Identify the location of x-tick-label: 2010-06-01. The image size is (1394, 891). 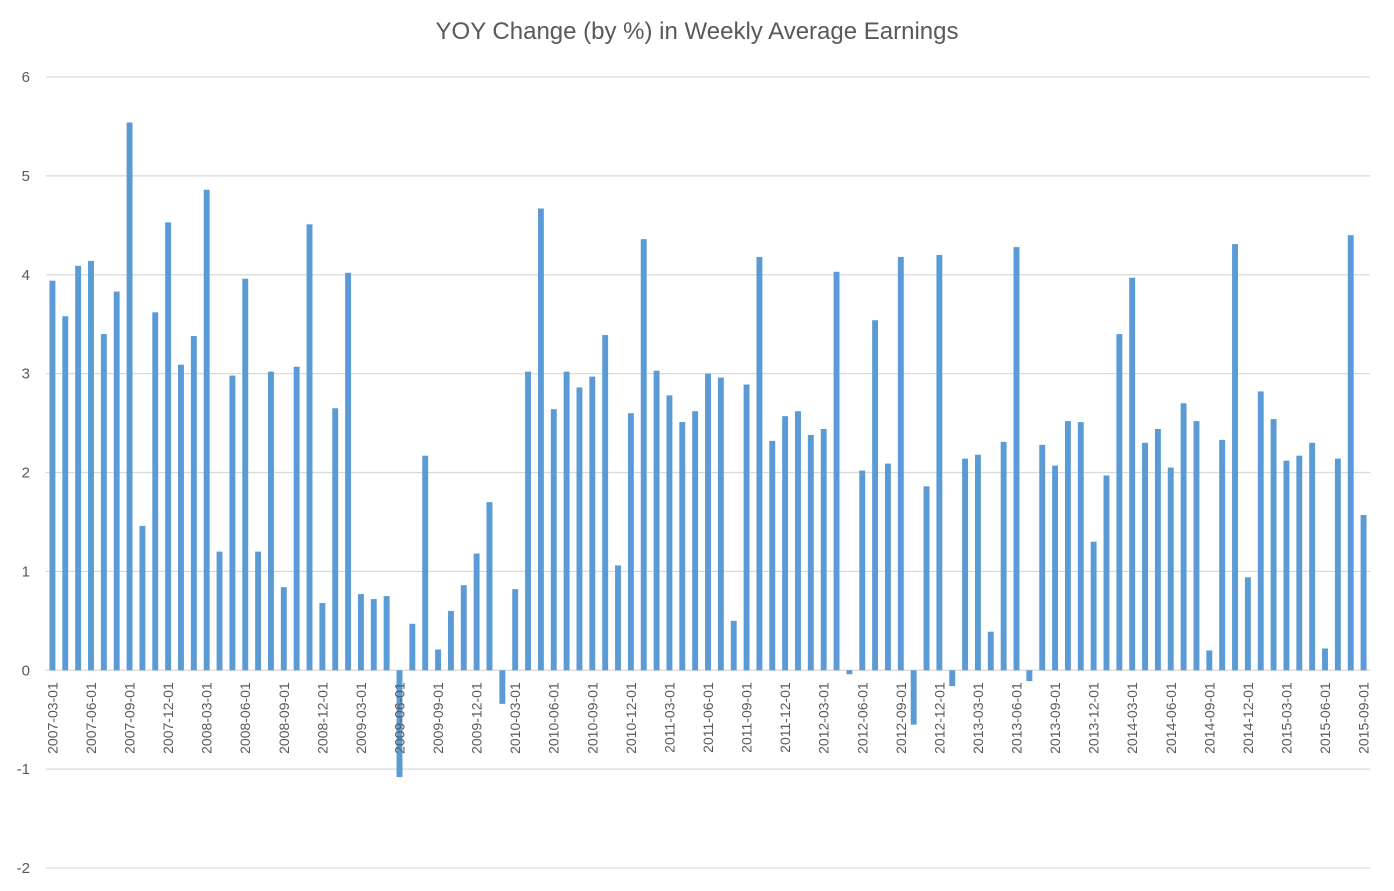
(554, 718).